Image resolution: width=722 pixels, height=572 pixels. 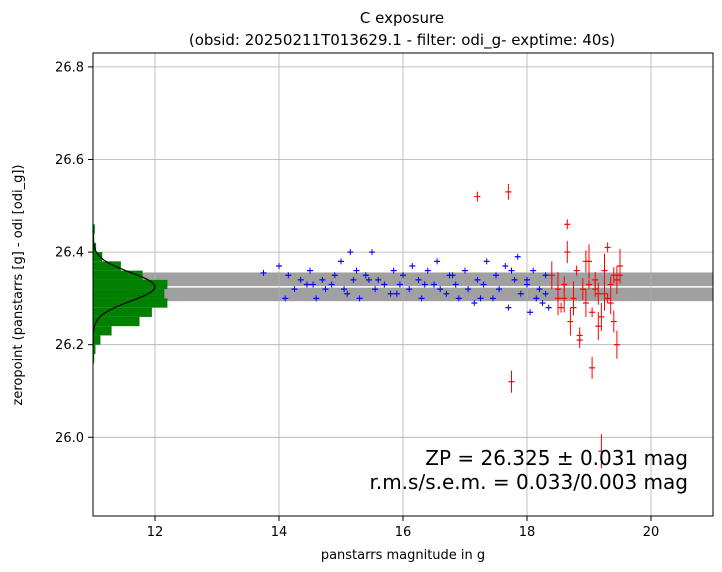 I want to click on y-tick-label: 26.6, so click(x=69, y=160).